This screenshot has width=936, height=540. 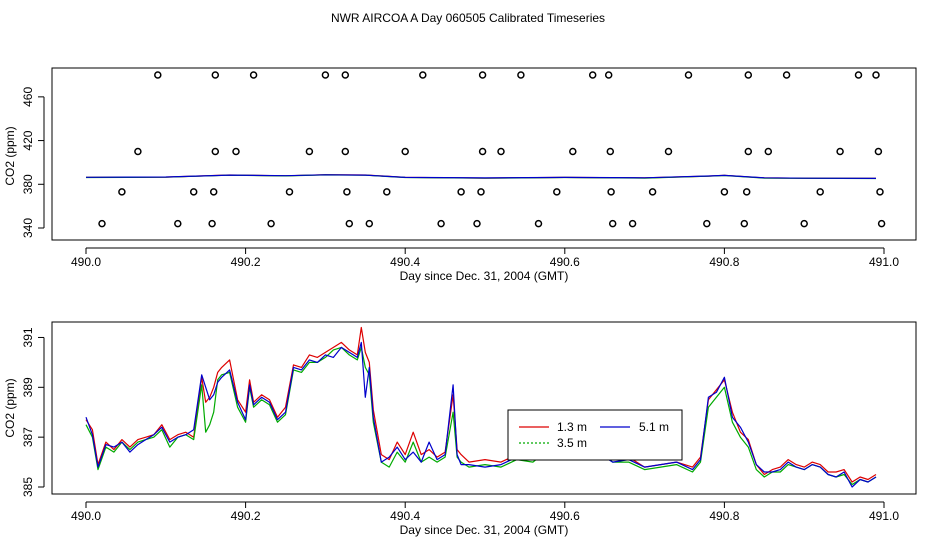 What do you see at coordinates (28, 97) in the screenshot?
I see `y-tick-label: 460` at bounding box center [28, 97].